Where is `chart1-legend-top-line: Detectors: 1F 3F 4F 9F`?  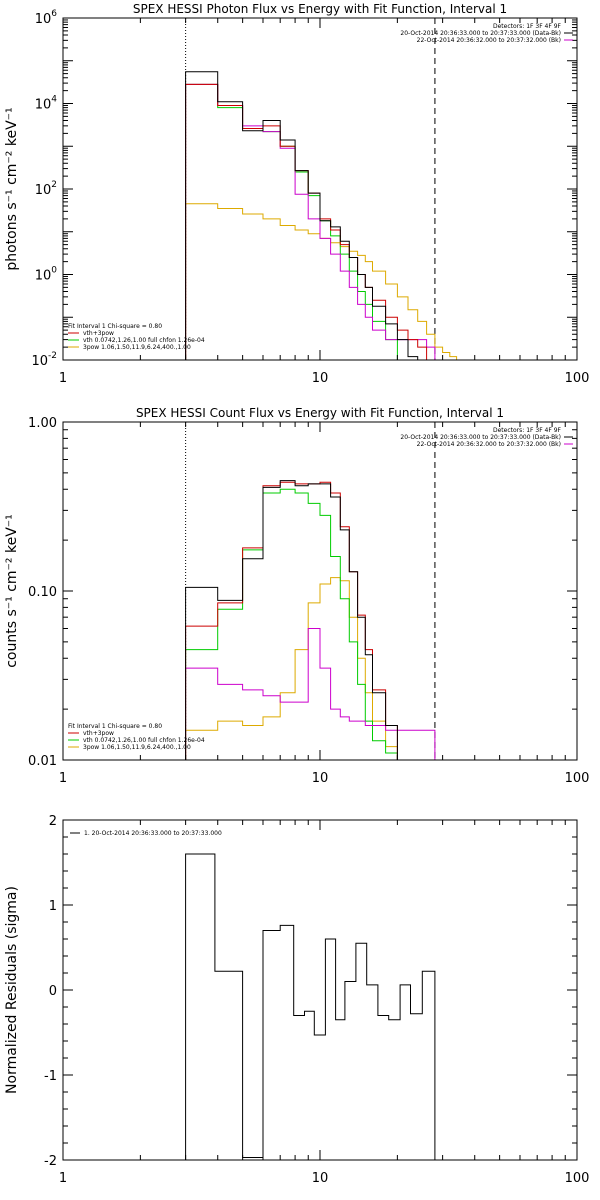 chart1-legend-top-line: Detectors: 1F 3F 4F 9F is located at coordinates (527, 26).